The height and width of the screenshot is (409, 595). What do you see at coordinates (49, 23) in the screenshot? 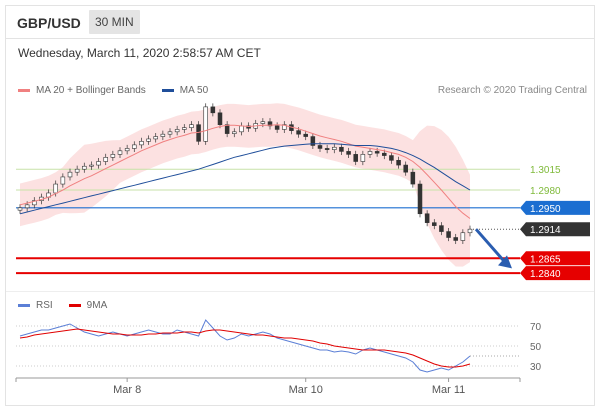
I see `symbol-label: GBP/USD` at bounding box center [49, 23].